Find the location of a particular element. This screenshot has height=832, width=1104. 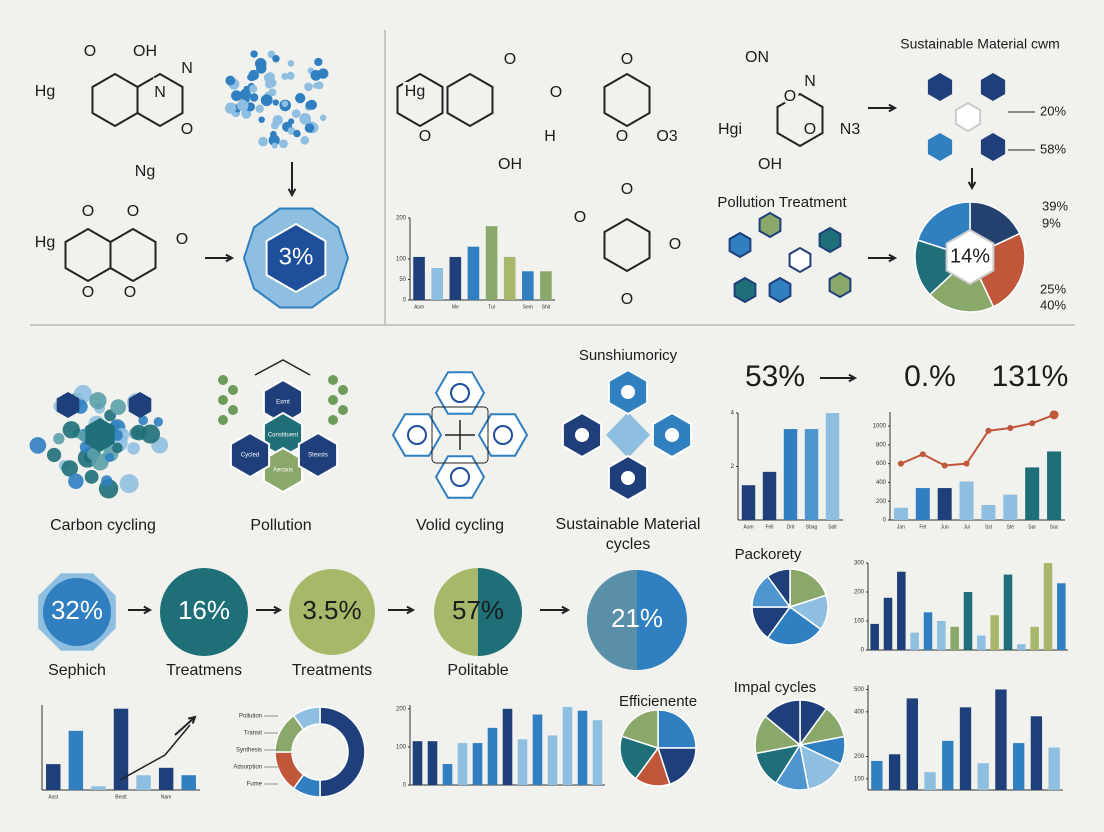

y-tick-label: 800 is located at coordinates (881, 445).